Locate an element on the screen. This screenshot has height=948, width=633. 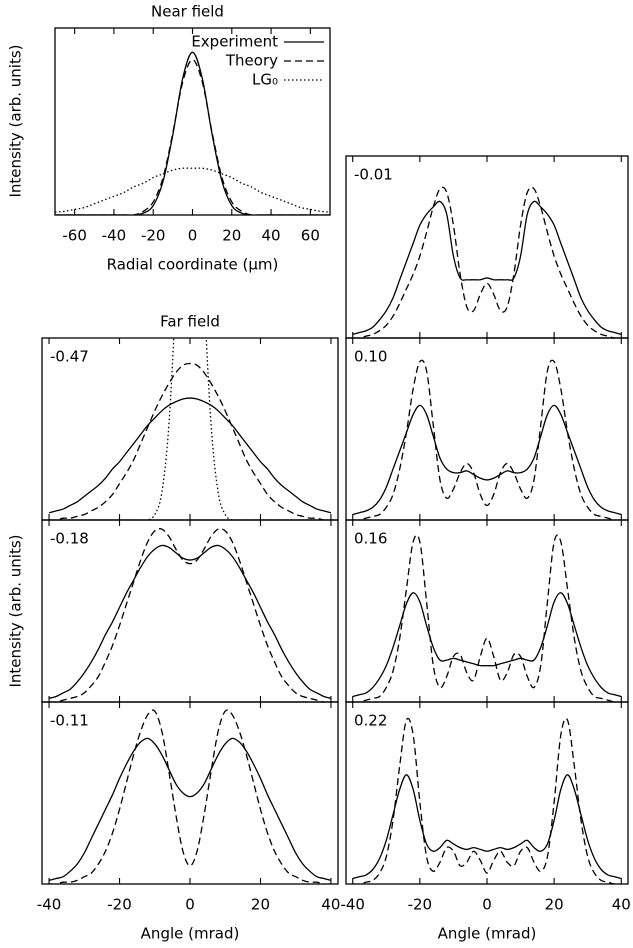
x-tick-label: -60 is located at coordinates (74, 236).